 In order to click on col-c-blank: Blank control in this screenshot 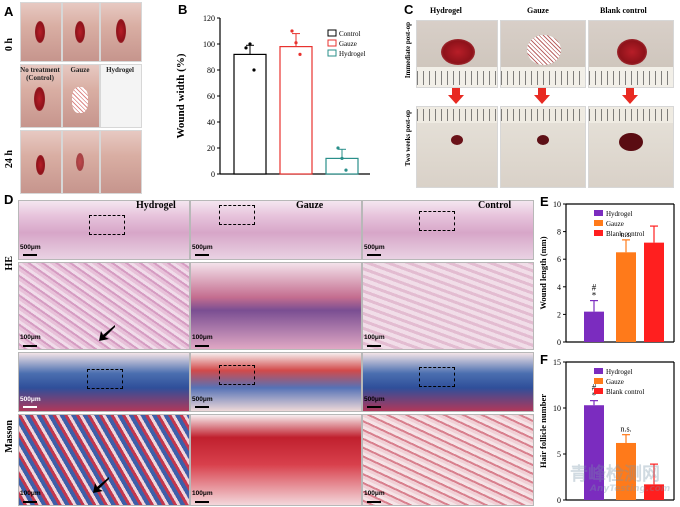, I will do `click(623, 10)`.